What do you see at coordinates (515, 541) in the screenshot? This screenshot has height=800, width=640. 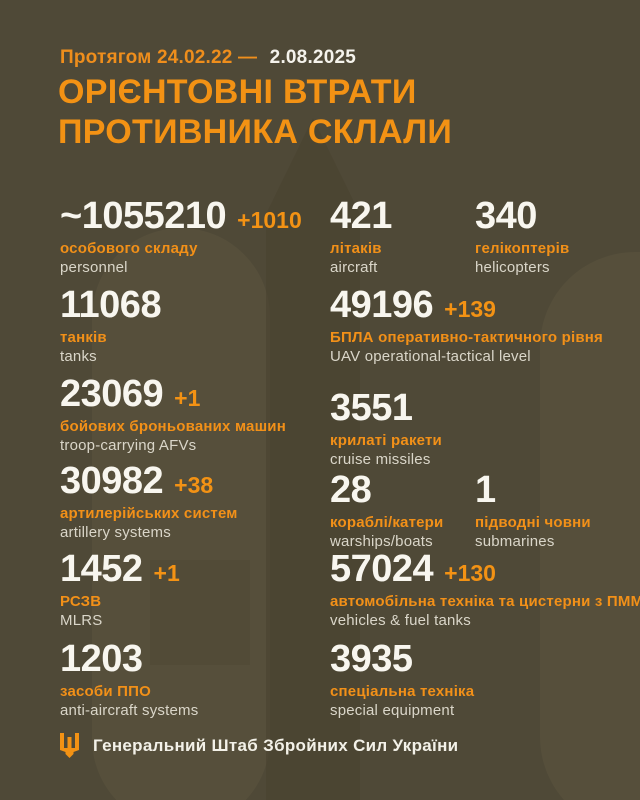 I see `stat-label-en: submarines` at bounding box center [515, 541].